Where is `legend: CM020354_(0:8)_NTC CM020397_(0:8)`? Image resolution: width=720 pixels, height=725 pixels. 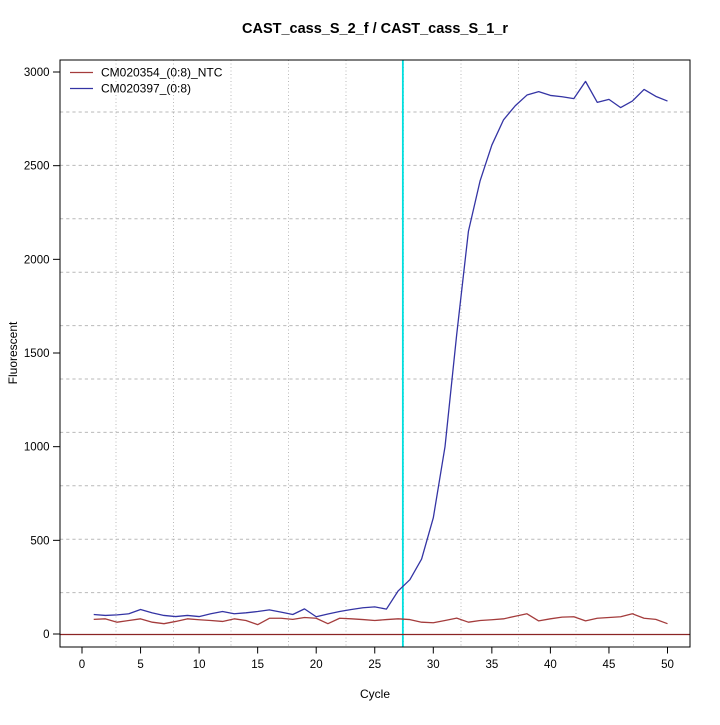
legend: CM020354_(0:8)_NTC CM020397_(0:8) is located at coordinates (146, 81).